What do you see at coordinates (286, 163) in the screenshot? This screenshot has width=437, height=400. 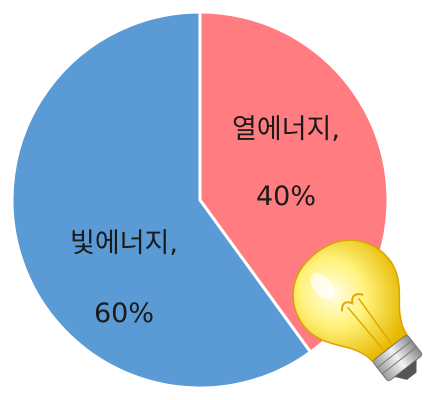 I see `label-heat-energy: 열에너지, 40%` at bounding box center [286, 163].